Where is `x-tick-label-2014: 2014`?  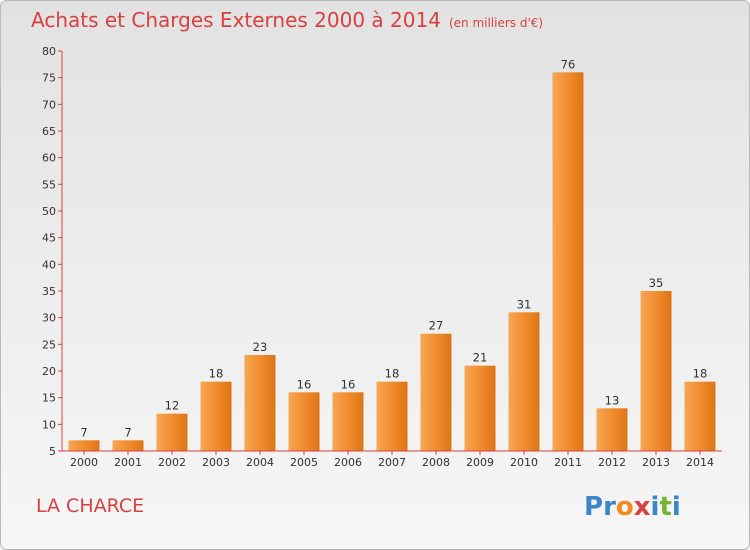
x-tick-label-2014: 2014 is located at coordinates (700, 462).